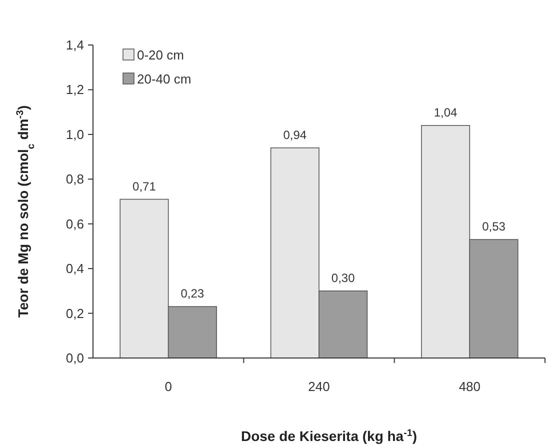  Describe the element at coordinates (160, 55) in the screenshot. I see `legend-label: 0-20 cm` at that location.